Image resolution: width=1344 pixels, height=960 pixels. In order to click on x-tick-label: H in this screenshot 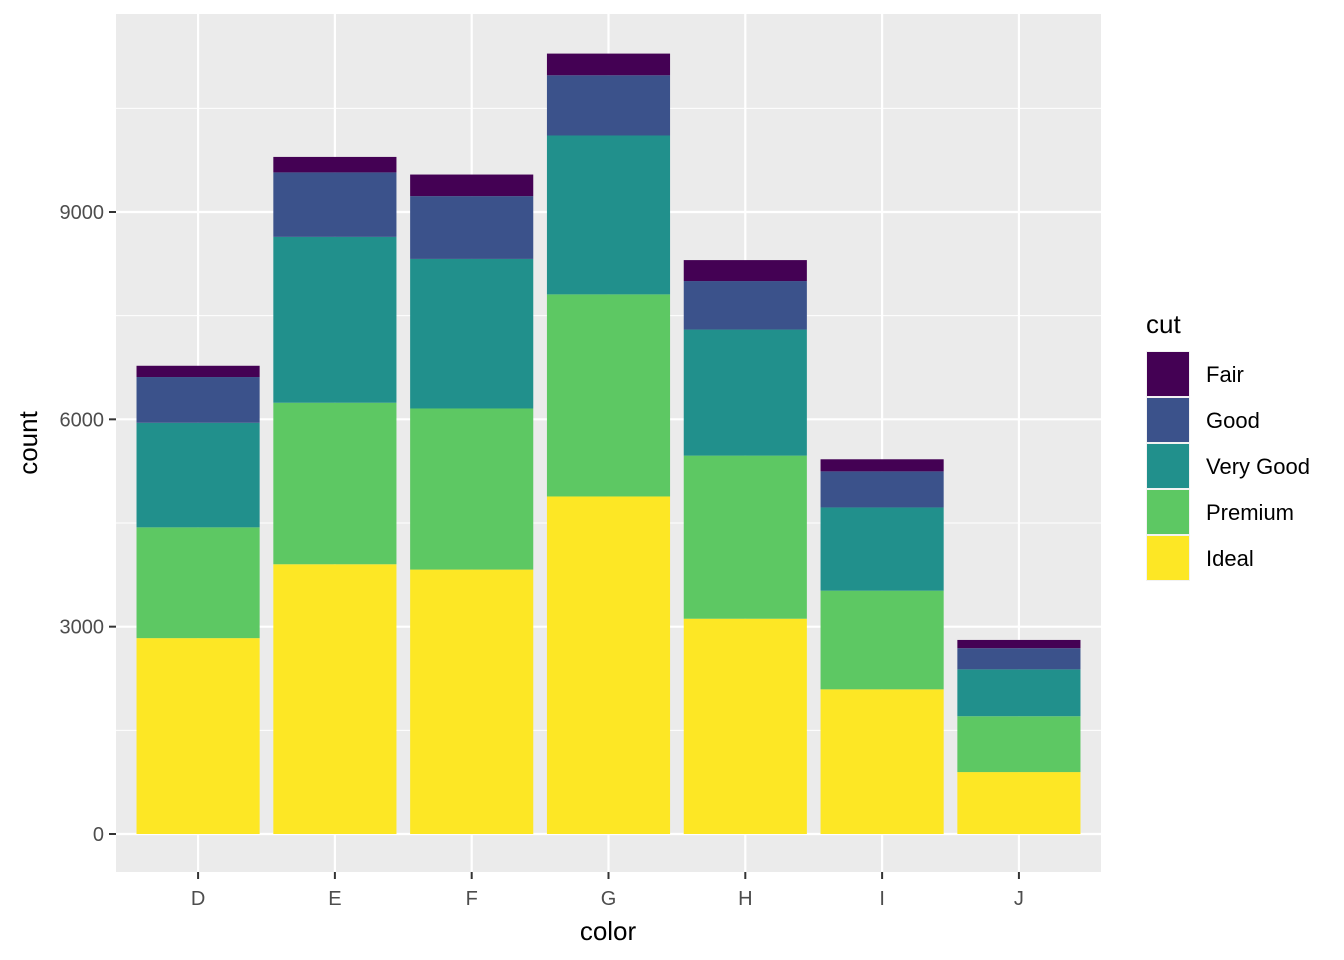, I will do `click(745, 899)`.